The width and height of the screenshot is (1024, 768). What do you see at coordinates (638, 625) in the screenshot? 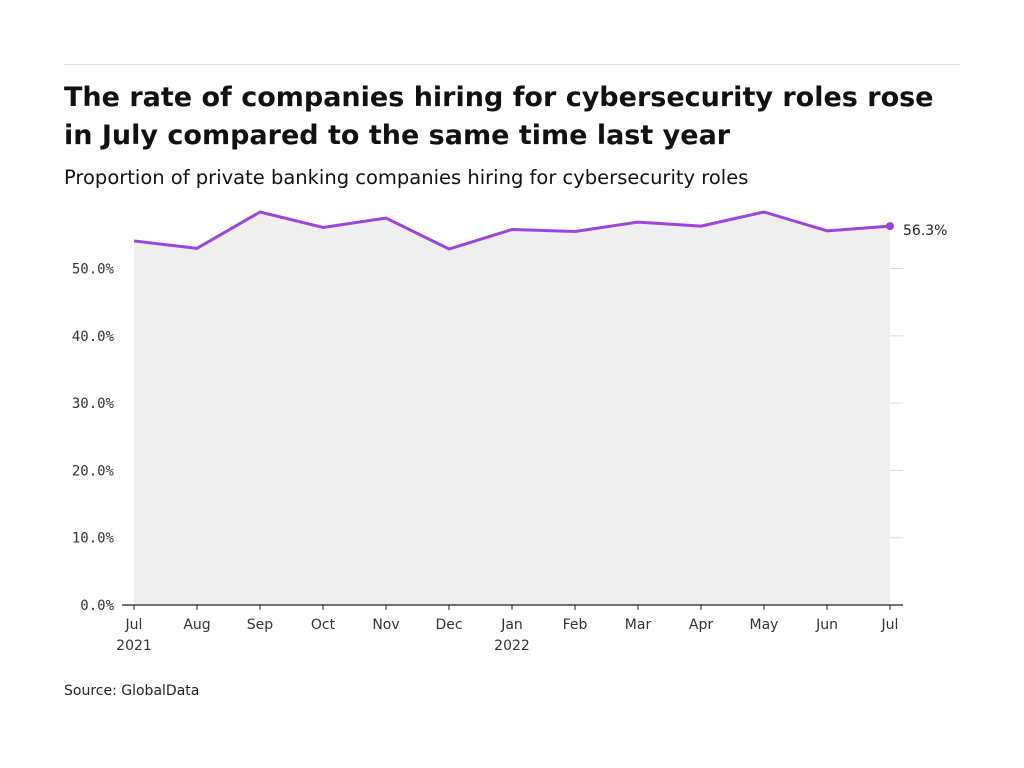
I see `x-tick-label: Mar` at bounding box center [638, 625].